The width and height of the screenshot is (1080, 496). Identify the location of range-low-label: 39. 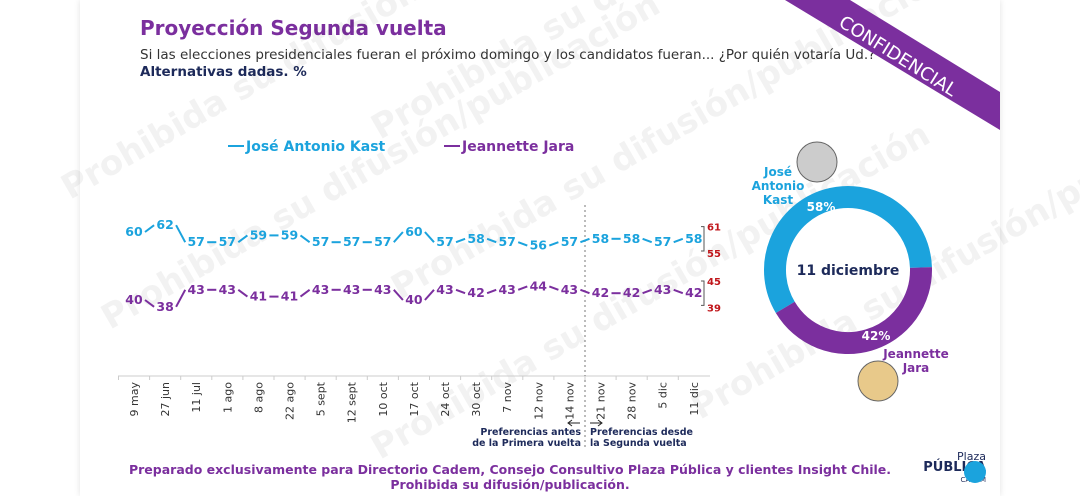
(714, 308).